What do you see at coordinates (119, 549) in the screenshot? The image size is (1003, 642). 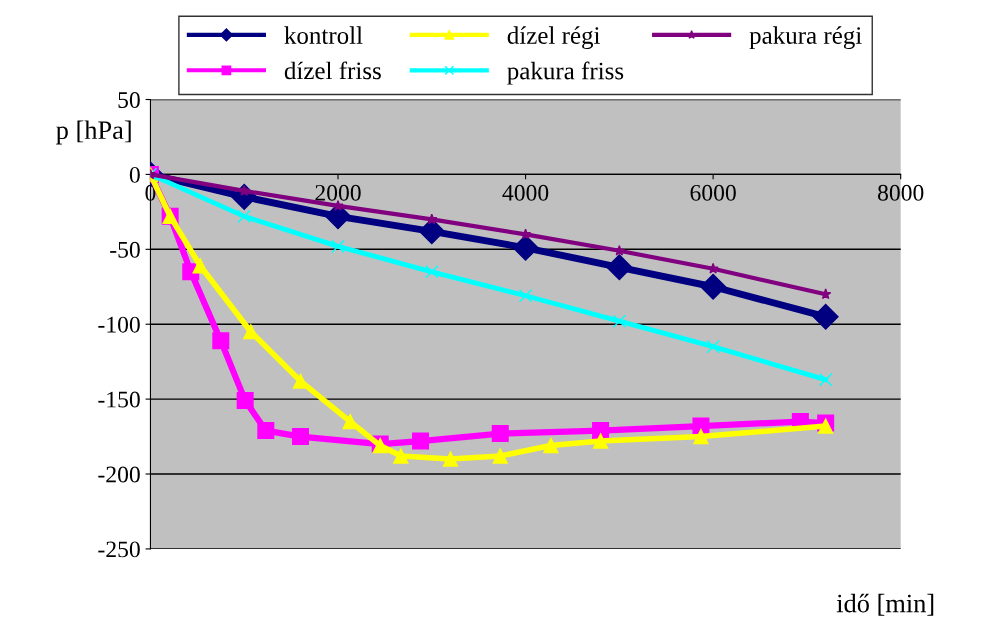 I see `y-tick-label: -250` at bounding box center [119, 549].